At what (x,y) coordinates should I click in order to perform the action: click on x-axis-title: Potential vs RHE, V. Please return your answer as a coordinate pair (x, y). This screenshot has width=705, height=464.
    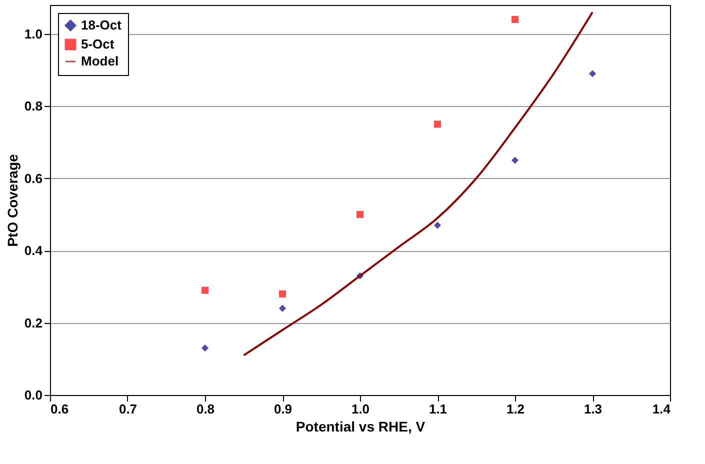
    Looking at the image, I should click on (361, 426).